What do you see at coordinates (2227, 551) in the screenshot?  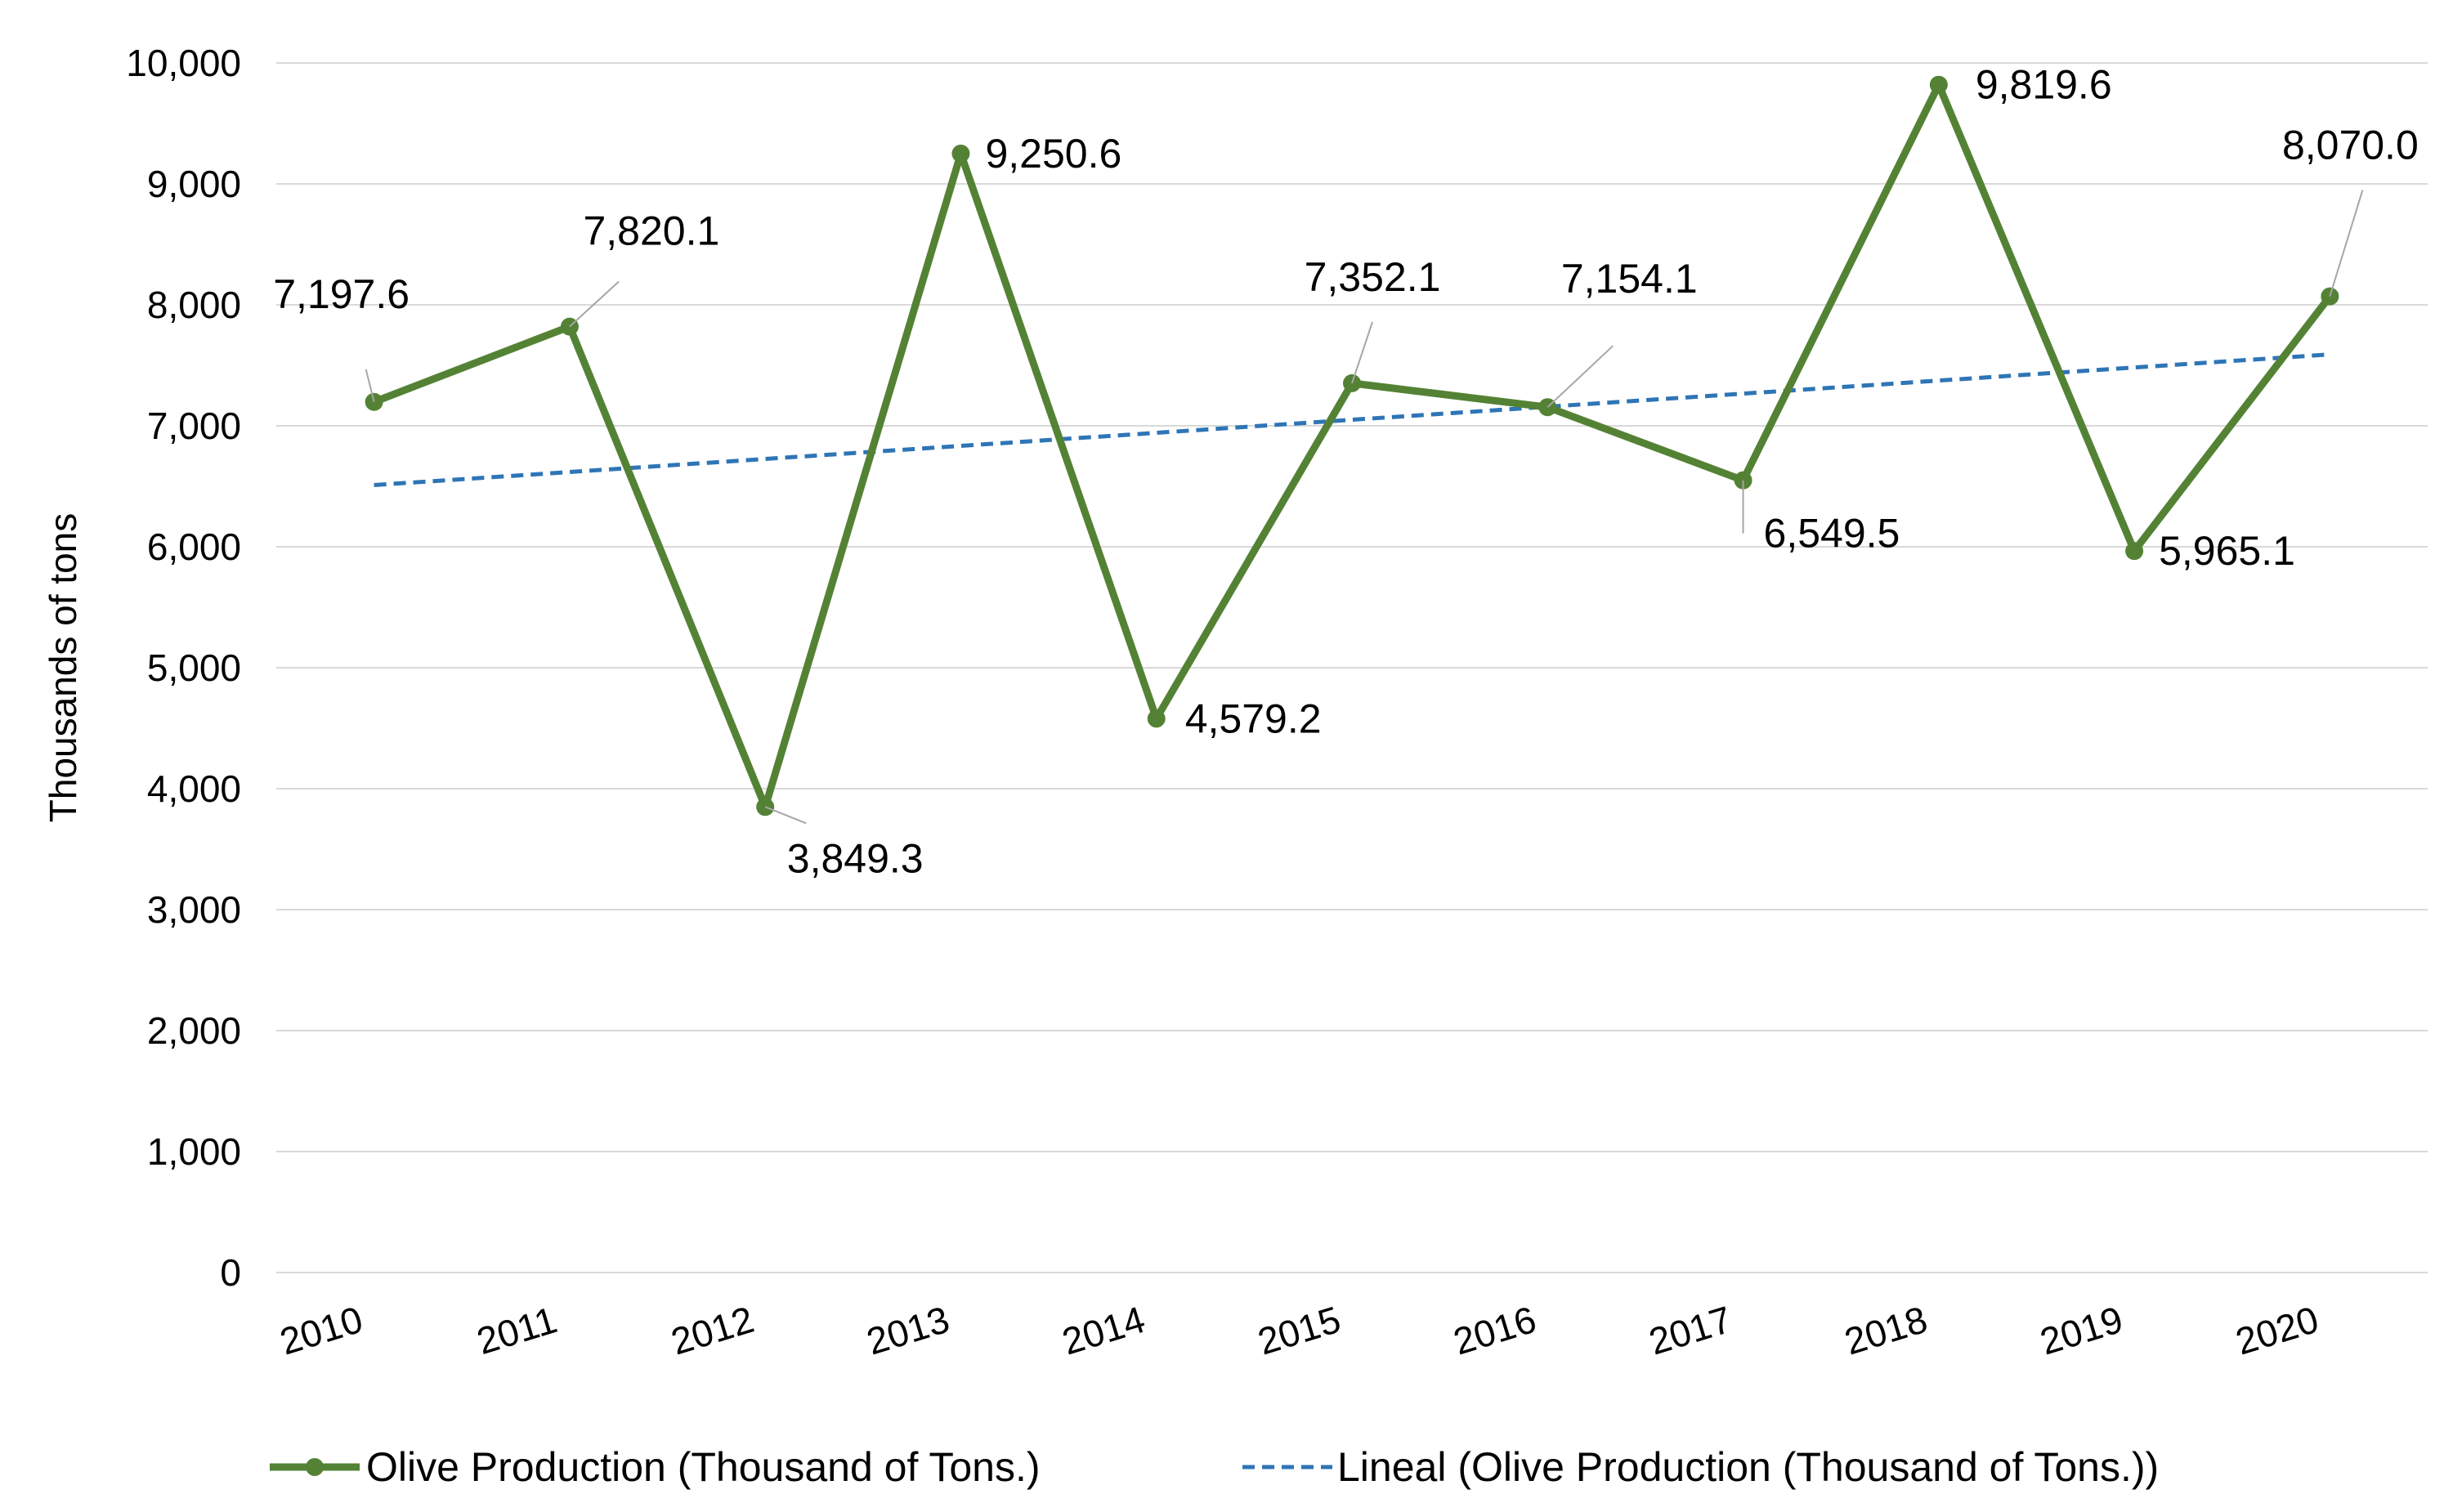 I see `data-label-2019: 5,965.1` at bounding box center [2227, 551].